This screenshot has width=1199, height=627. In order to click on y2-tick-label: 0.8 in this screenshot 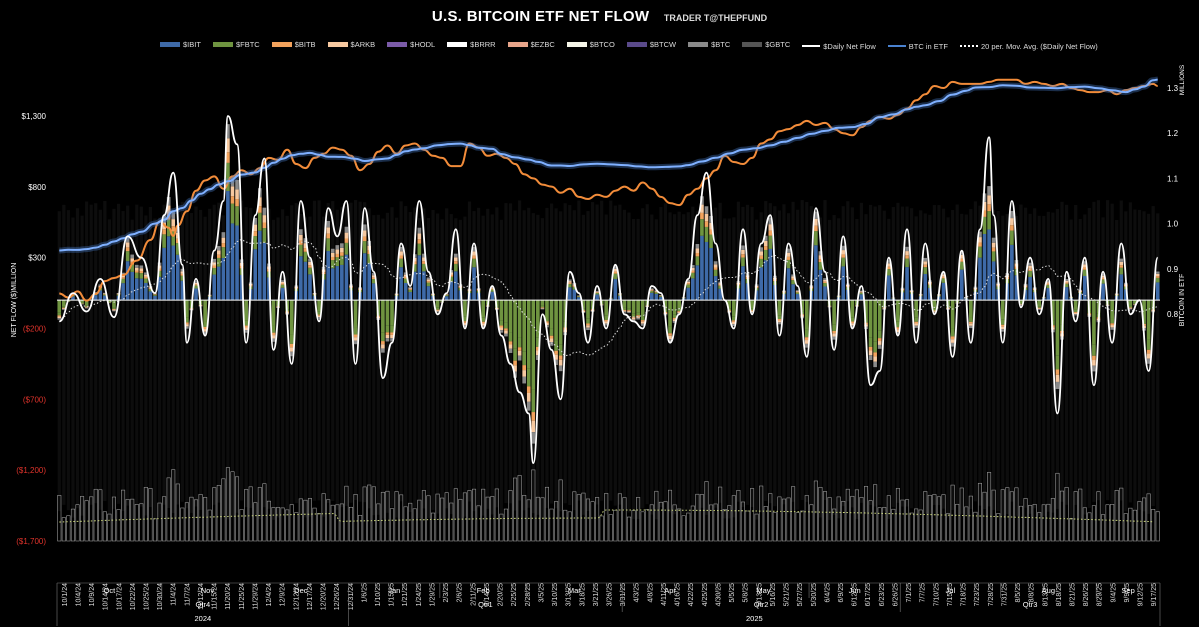, I will do `click(1173, 314)`.